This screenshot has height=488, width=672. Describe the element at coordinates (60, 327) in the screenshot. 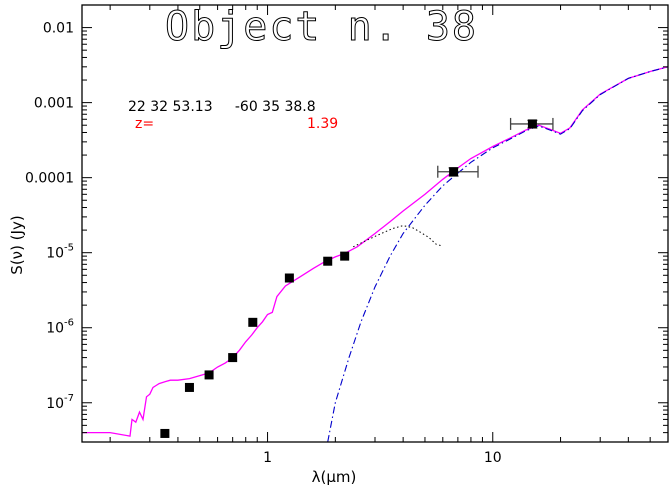

I see `y-tick-label: 10⁻⁶` at that location.